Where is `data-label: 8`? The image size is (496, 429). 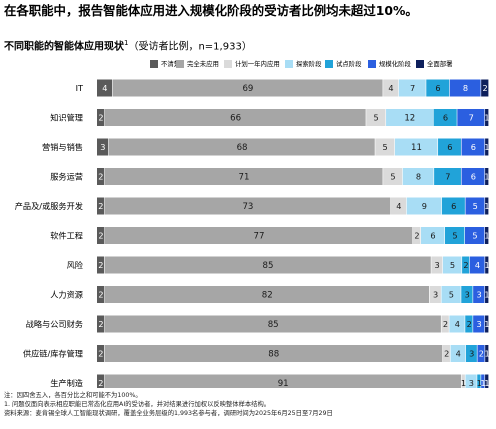 data-label: 8 is located at coordinates (418, 177).